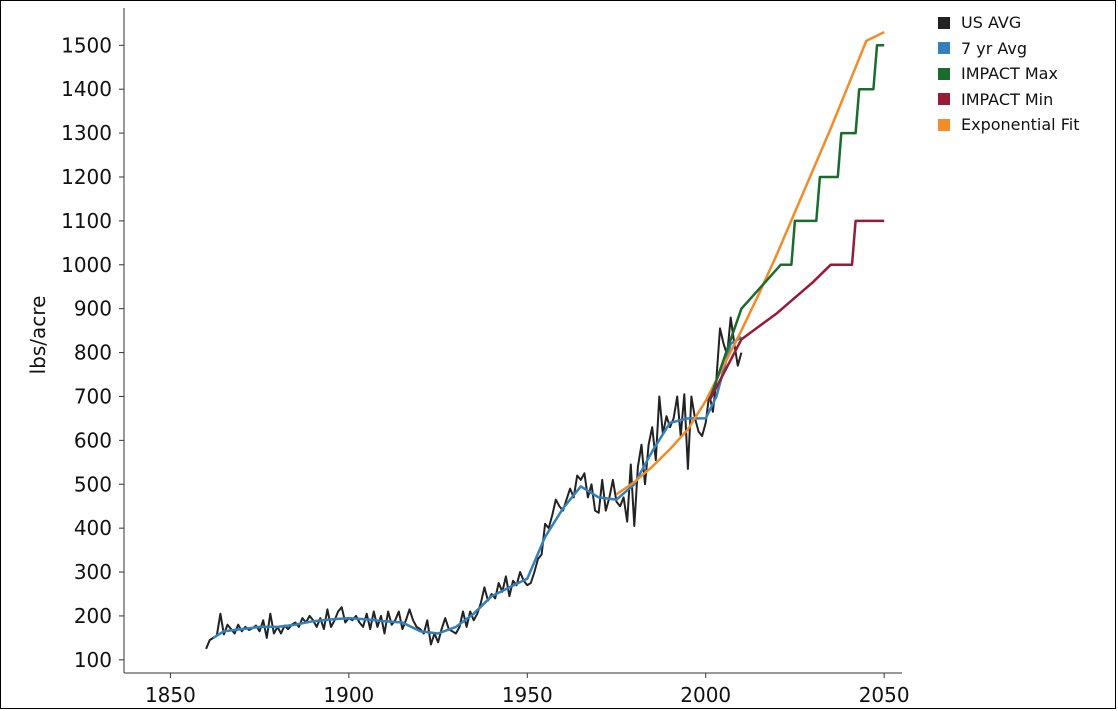  What do you see at coordinates (38, 335) in the screenshot?
I see `y-axis-label: lbs/acre` at bounding box center [38, 335].